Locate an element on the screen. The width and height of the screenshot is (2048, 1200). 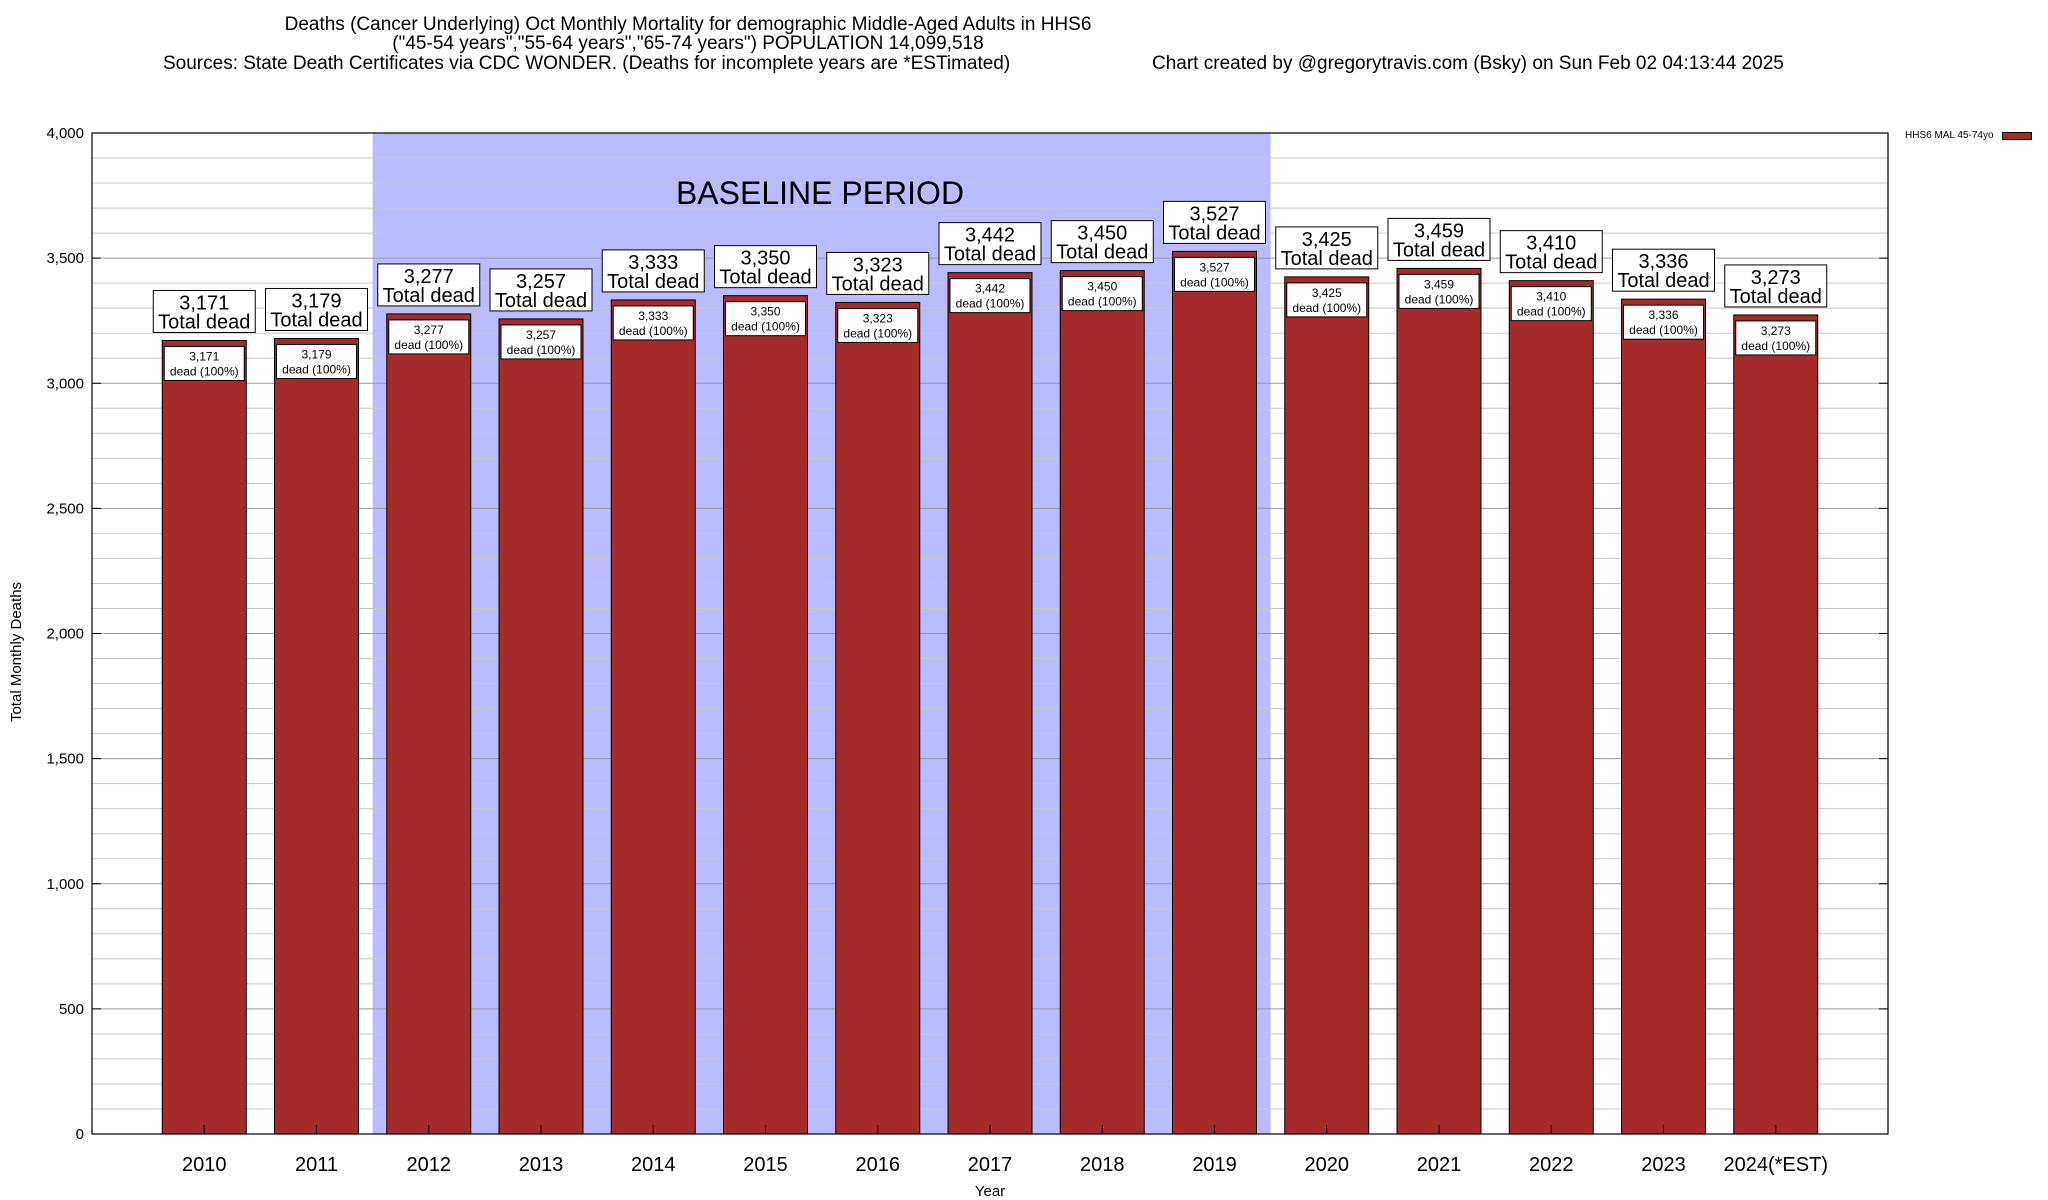
inner-label-value: 3,179 is located at coordinates (316, 354).